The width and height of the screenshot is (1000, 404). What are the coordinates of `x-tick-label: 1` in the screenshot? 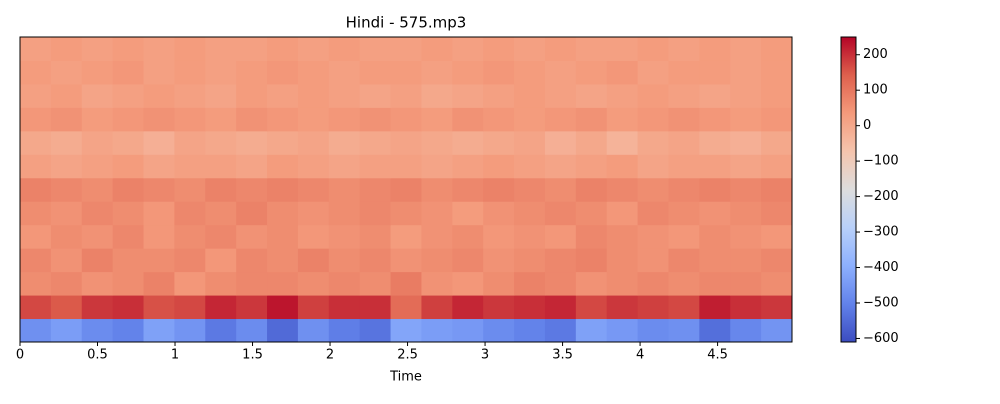 It's located at (175, 355).